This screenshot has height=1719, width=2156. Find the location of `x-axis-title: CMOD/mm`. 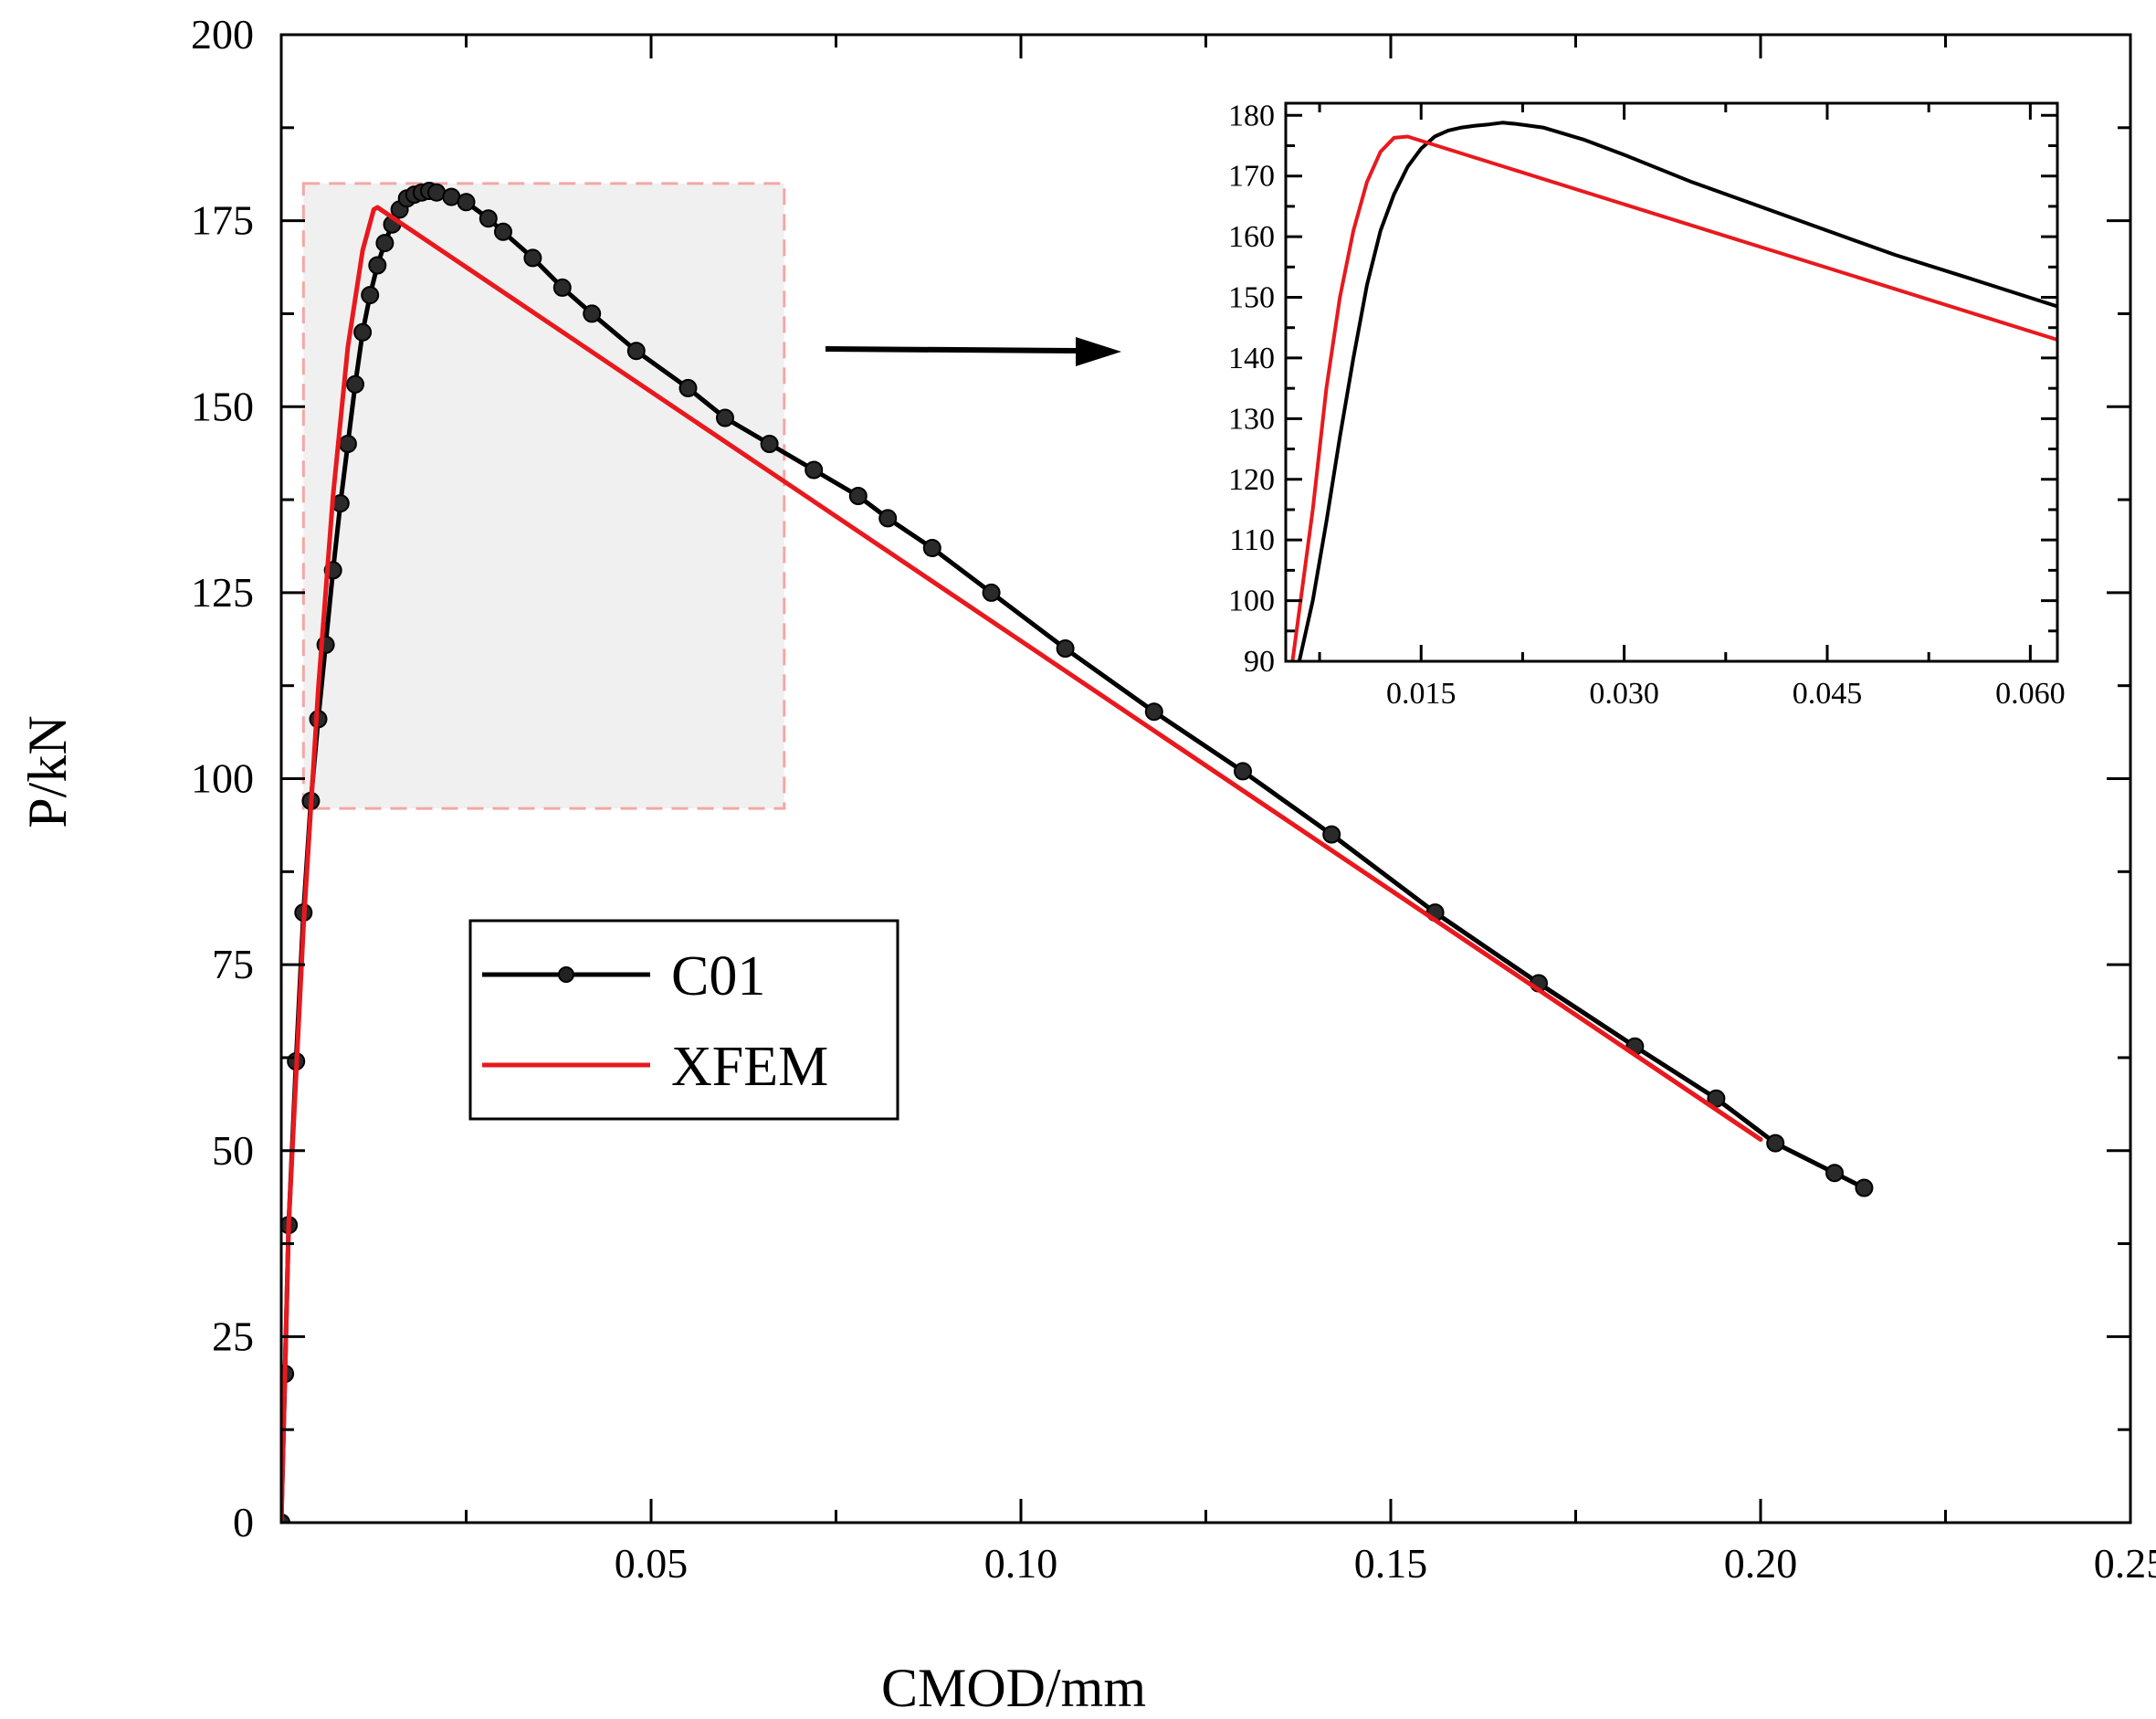

x-axis-title: CMOD/mm is located at coordinates (1014, 1688).